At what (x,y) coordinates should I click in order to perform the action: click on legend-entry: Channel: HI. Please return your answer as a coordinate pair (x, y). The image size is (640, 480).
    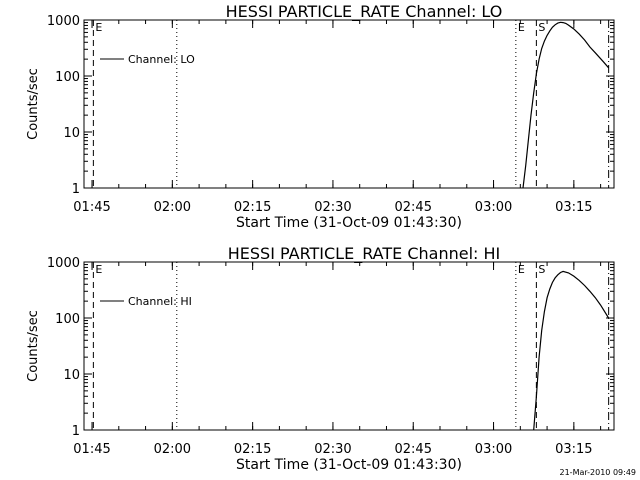
    Looking at the image, I should click on (160, 301).